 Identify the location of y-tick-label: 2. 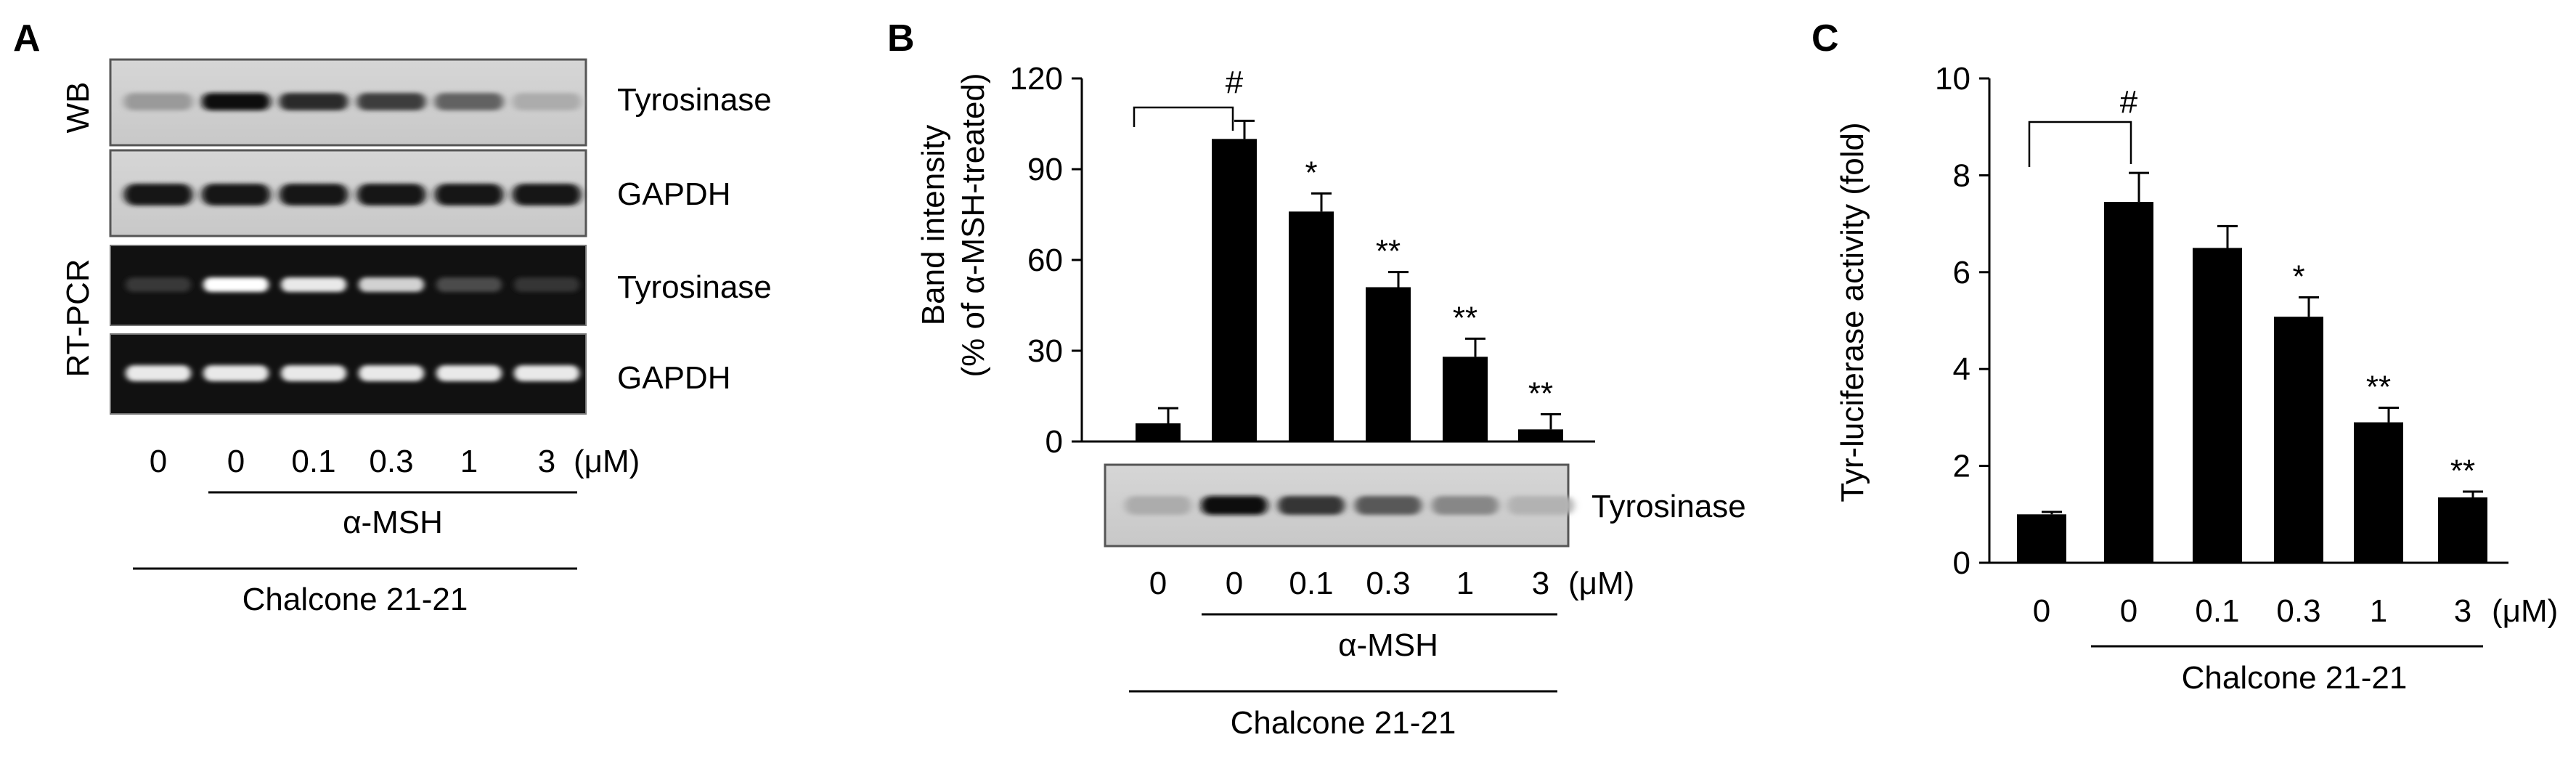
(1961, 467).